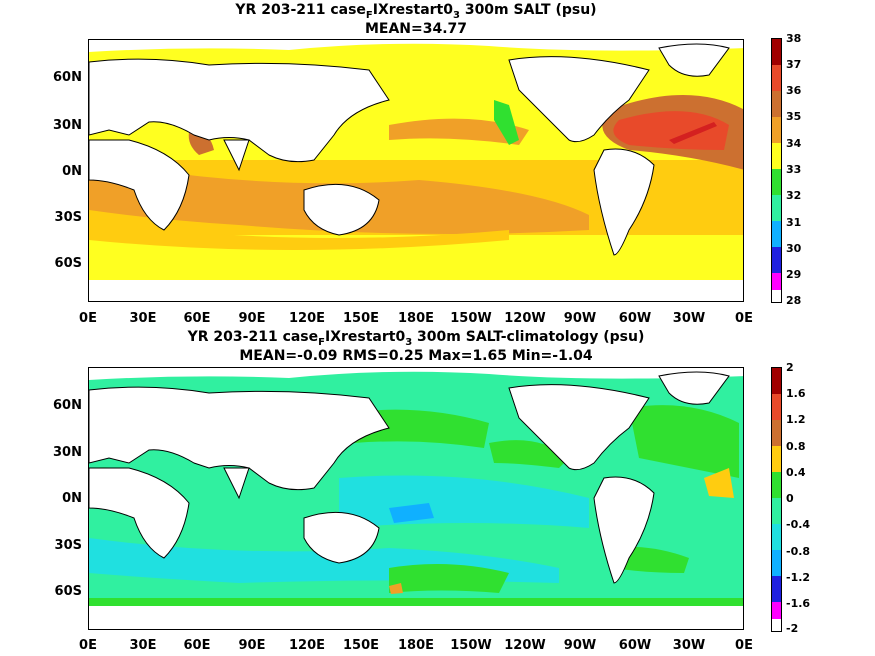  What do you see at coordinates (794, 38) in the screenshot?
I see `top-colorbar-tick: 38` at bounding box center [794, 38].